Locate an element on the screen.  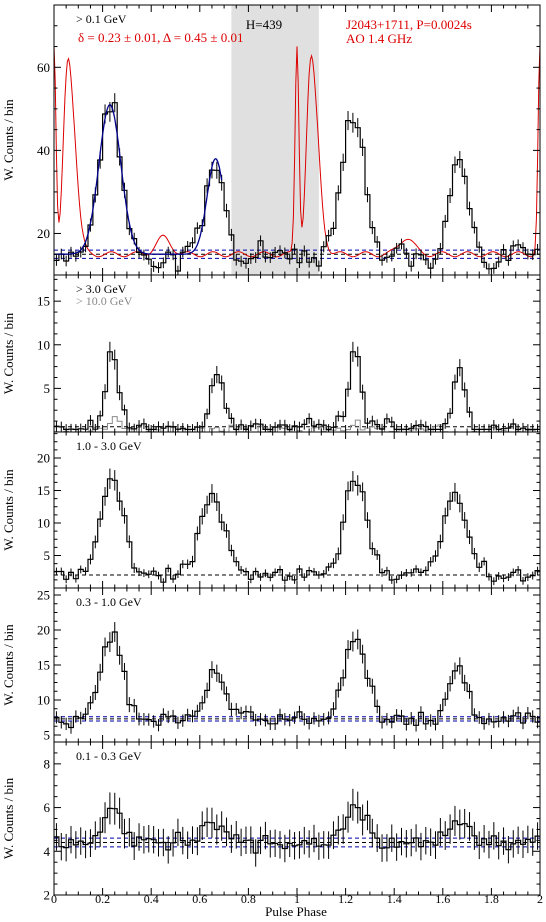
x-tick-labels: 0 0.2 0.4 0.6 0.8 1 1.2 1.4 1.6 1.8 2 is located at coordinates (297, 899).